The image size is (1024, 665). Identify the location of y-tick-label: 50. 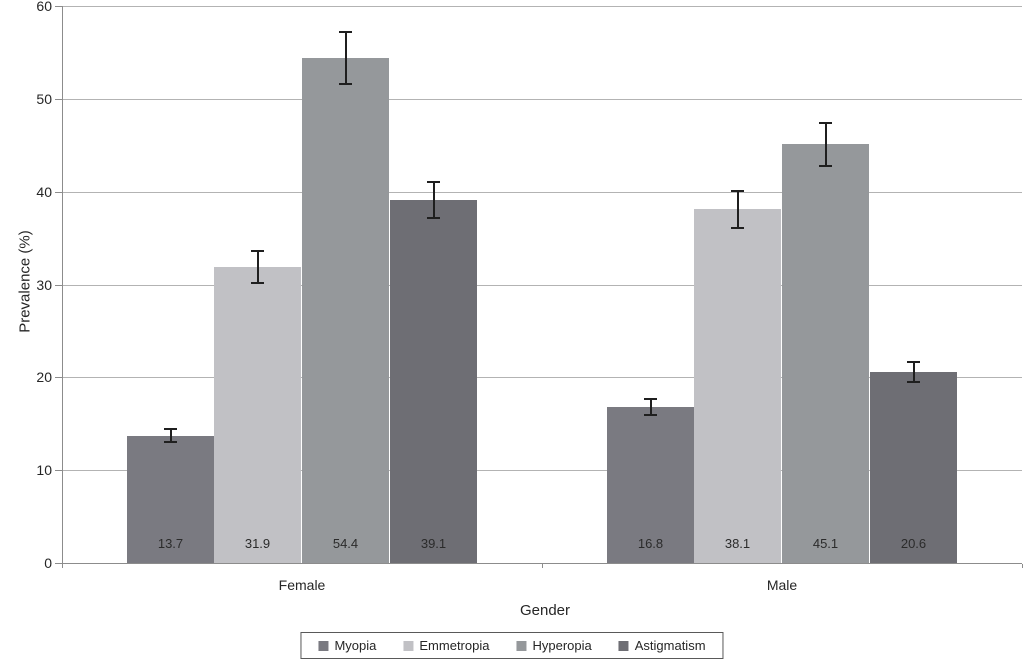
(44, 99).